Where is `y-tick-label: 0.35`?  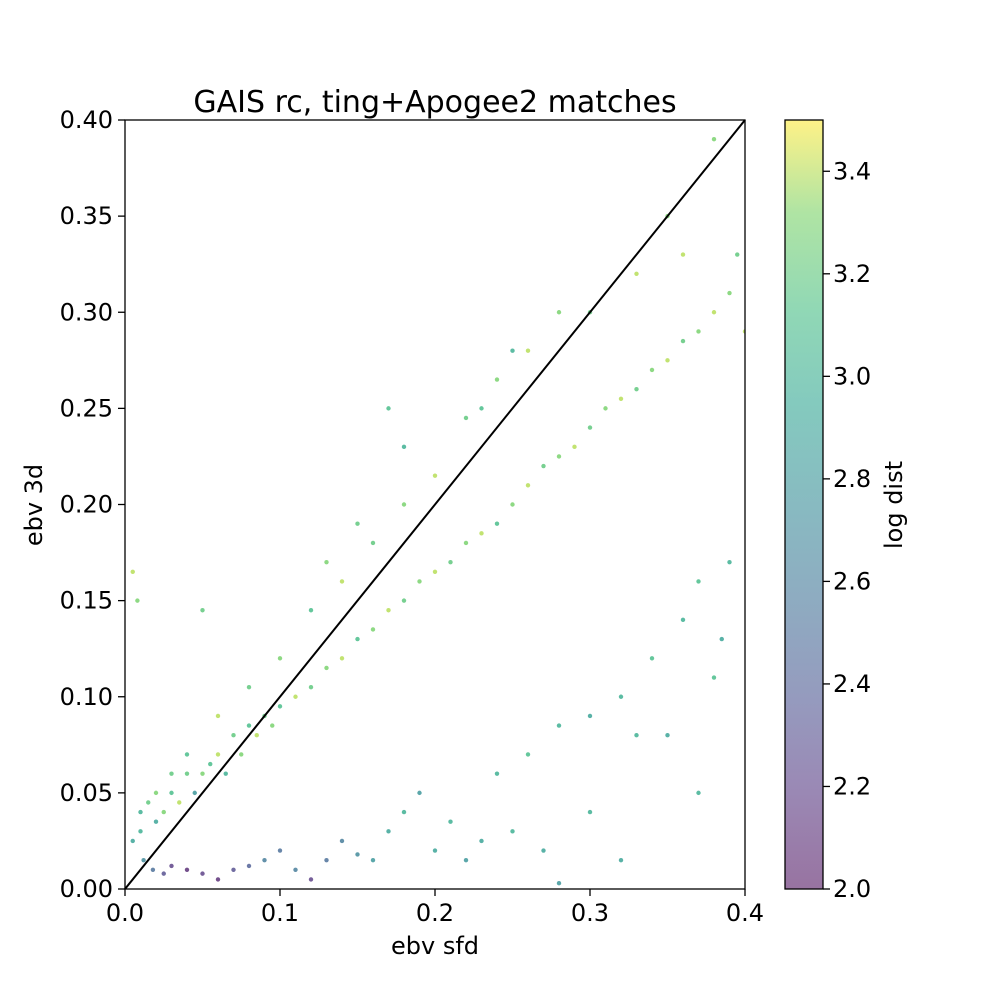
y-tick-label: 0.35 is located at coordinates (86, 216).